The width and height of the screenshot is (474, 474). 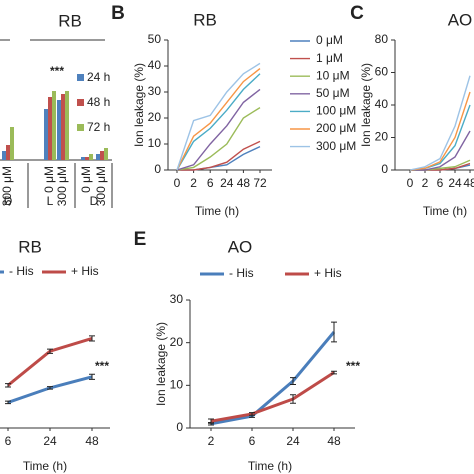 What do you see at coordinates (140, 239) in the screenshot?
I see `panel-label: E` at bounding box center [140, 239].